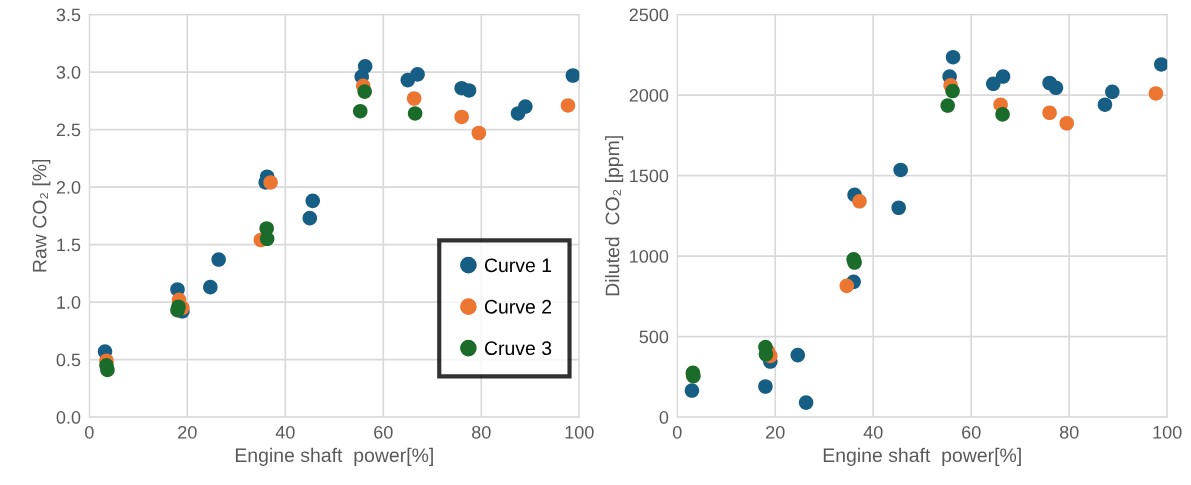 This screenshot has height=485, width=1191. What do you see at coordinates (68, 417) in the screenshot?
I see `y-tick-label: 0.0` at bounding box center [68, 417].